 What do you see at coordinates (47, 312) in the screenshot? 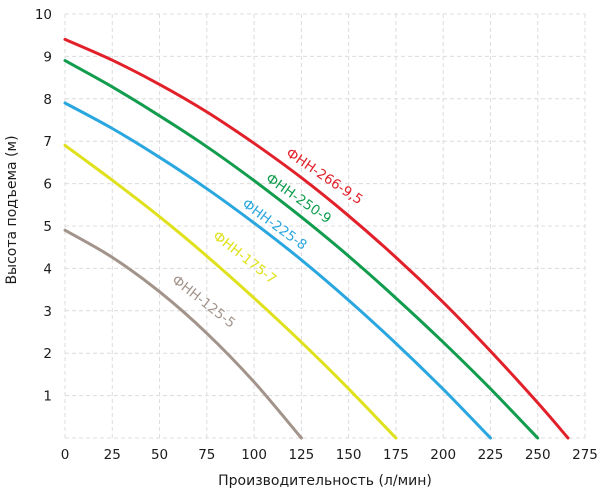
I see `y-tick-label: 3` at bounding box center [47, 312].